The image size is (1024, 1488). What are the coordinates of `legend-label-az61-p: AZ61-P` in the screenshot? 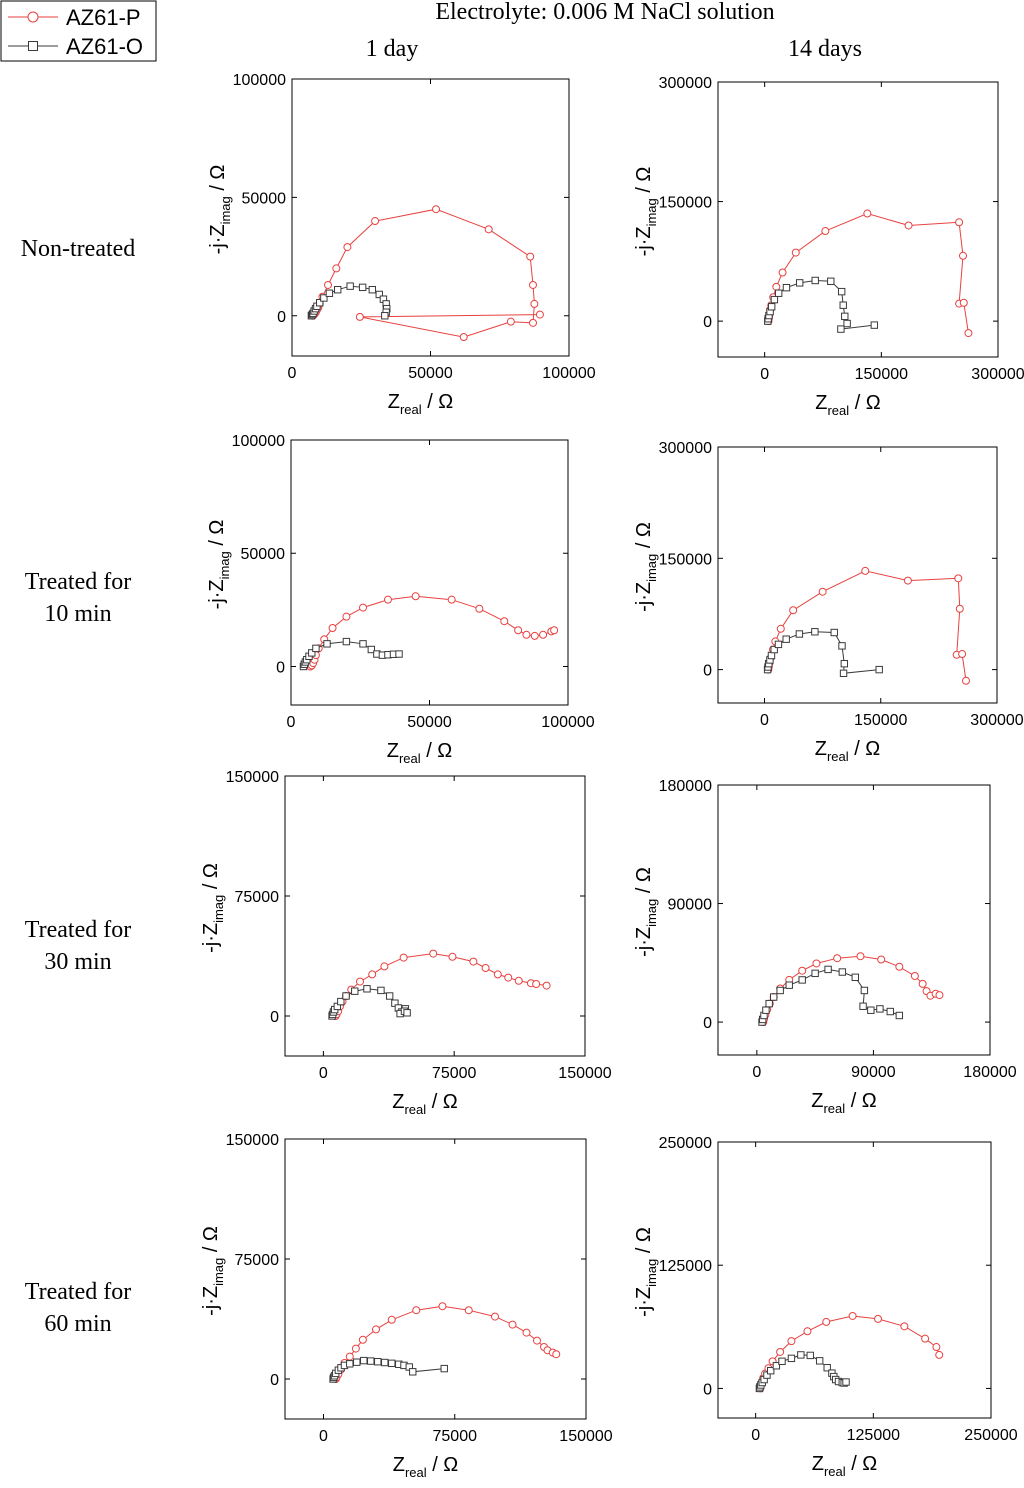 It's located at (103, 17).